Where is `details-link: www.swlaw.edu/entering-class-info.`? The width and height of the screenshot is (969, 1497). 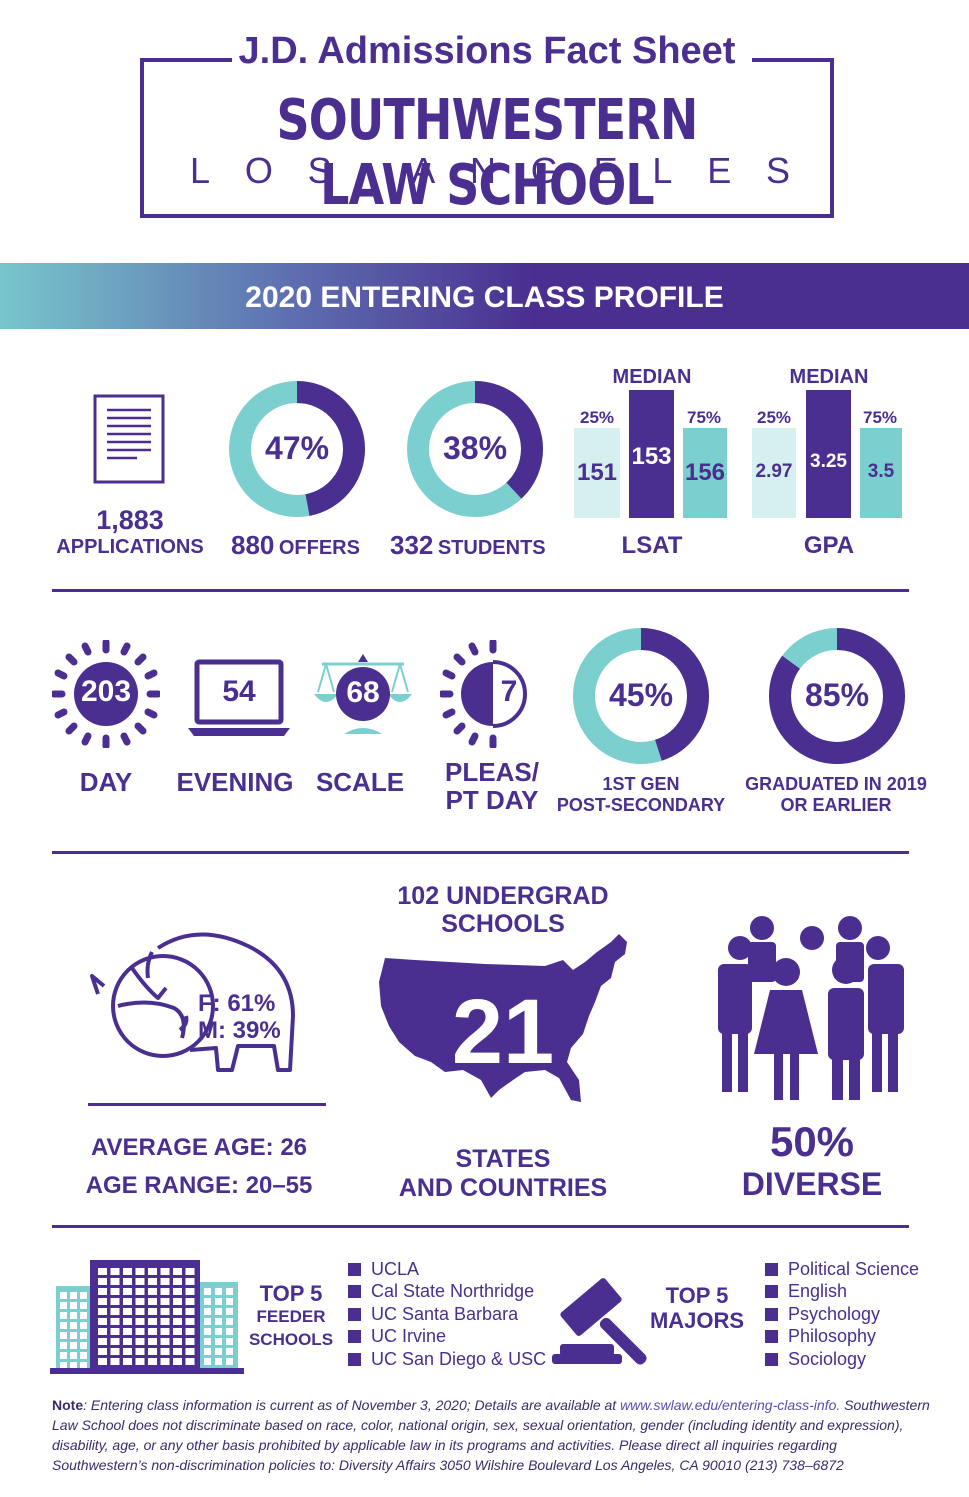 details-link: www.swlaw.edu/entering-class-info. is located at coordinates (730, 1405).